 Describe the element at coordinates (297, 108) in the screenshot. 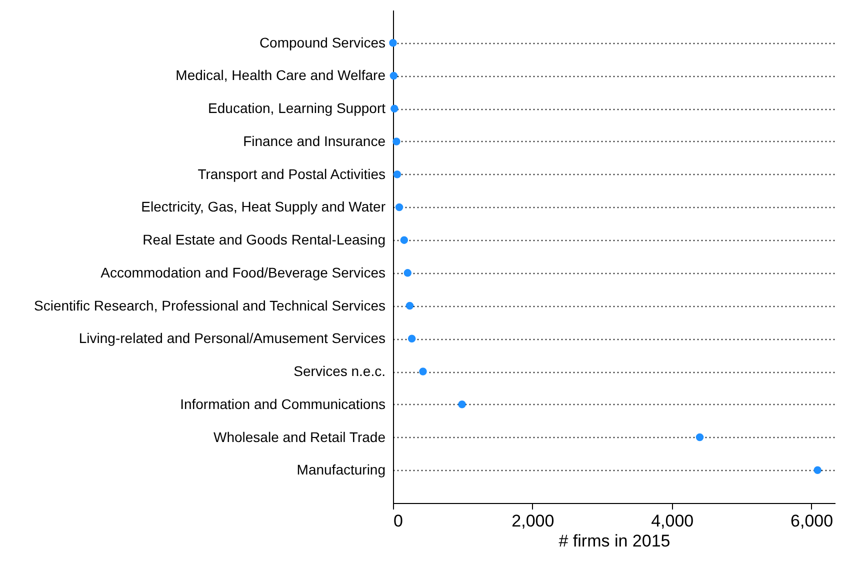

I see `y-tick-label: Education, Learning Support` at that location.